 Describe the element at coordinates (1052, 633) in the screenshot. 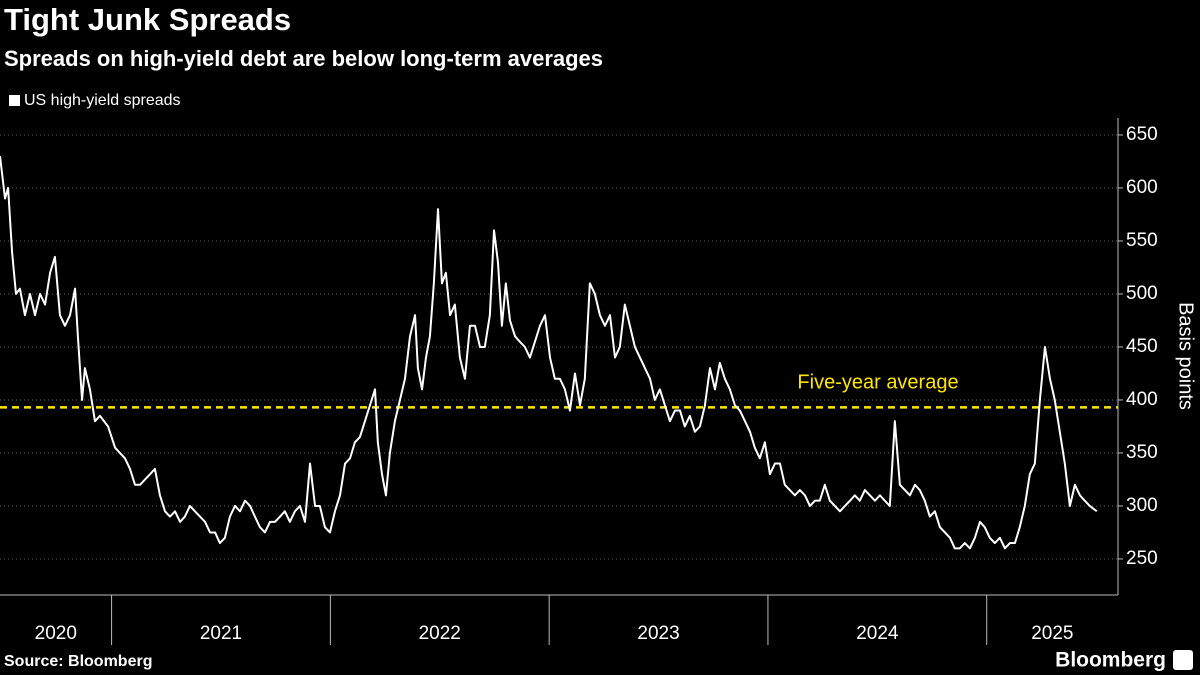

I see `x-tick-label: 2025` at that location.